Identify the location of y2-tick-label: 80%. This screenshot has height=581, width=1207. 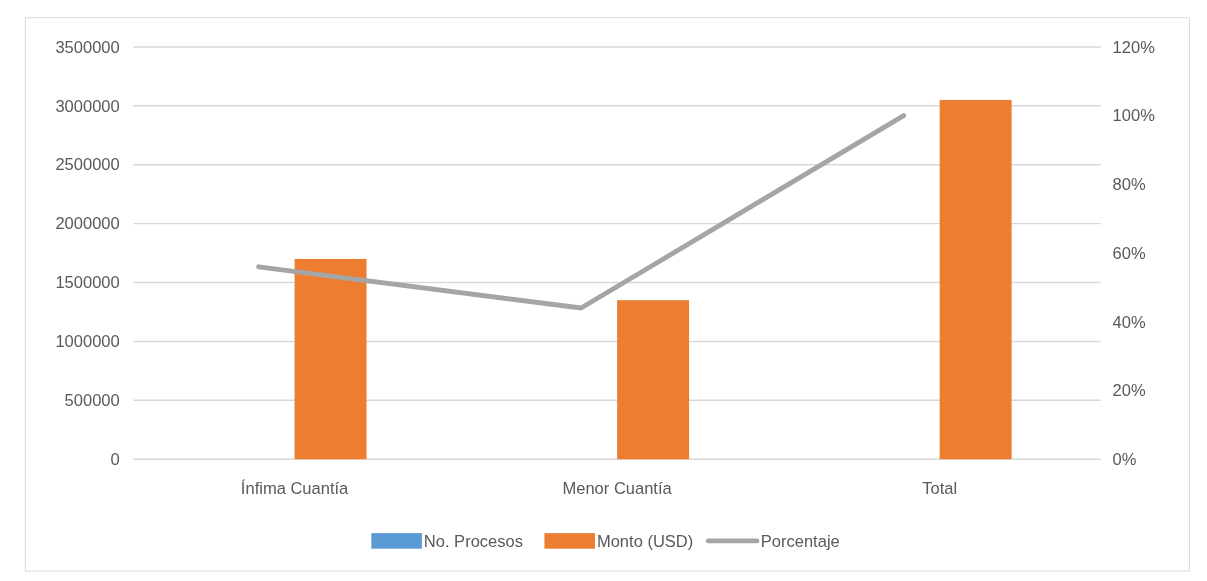
(1129, 185).